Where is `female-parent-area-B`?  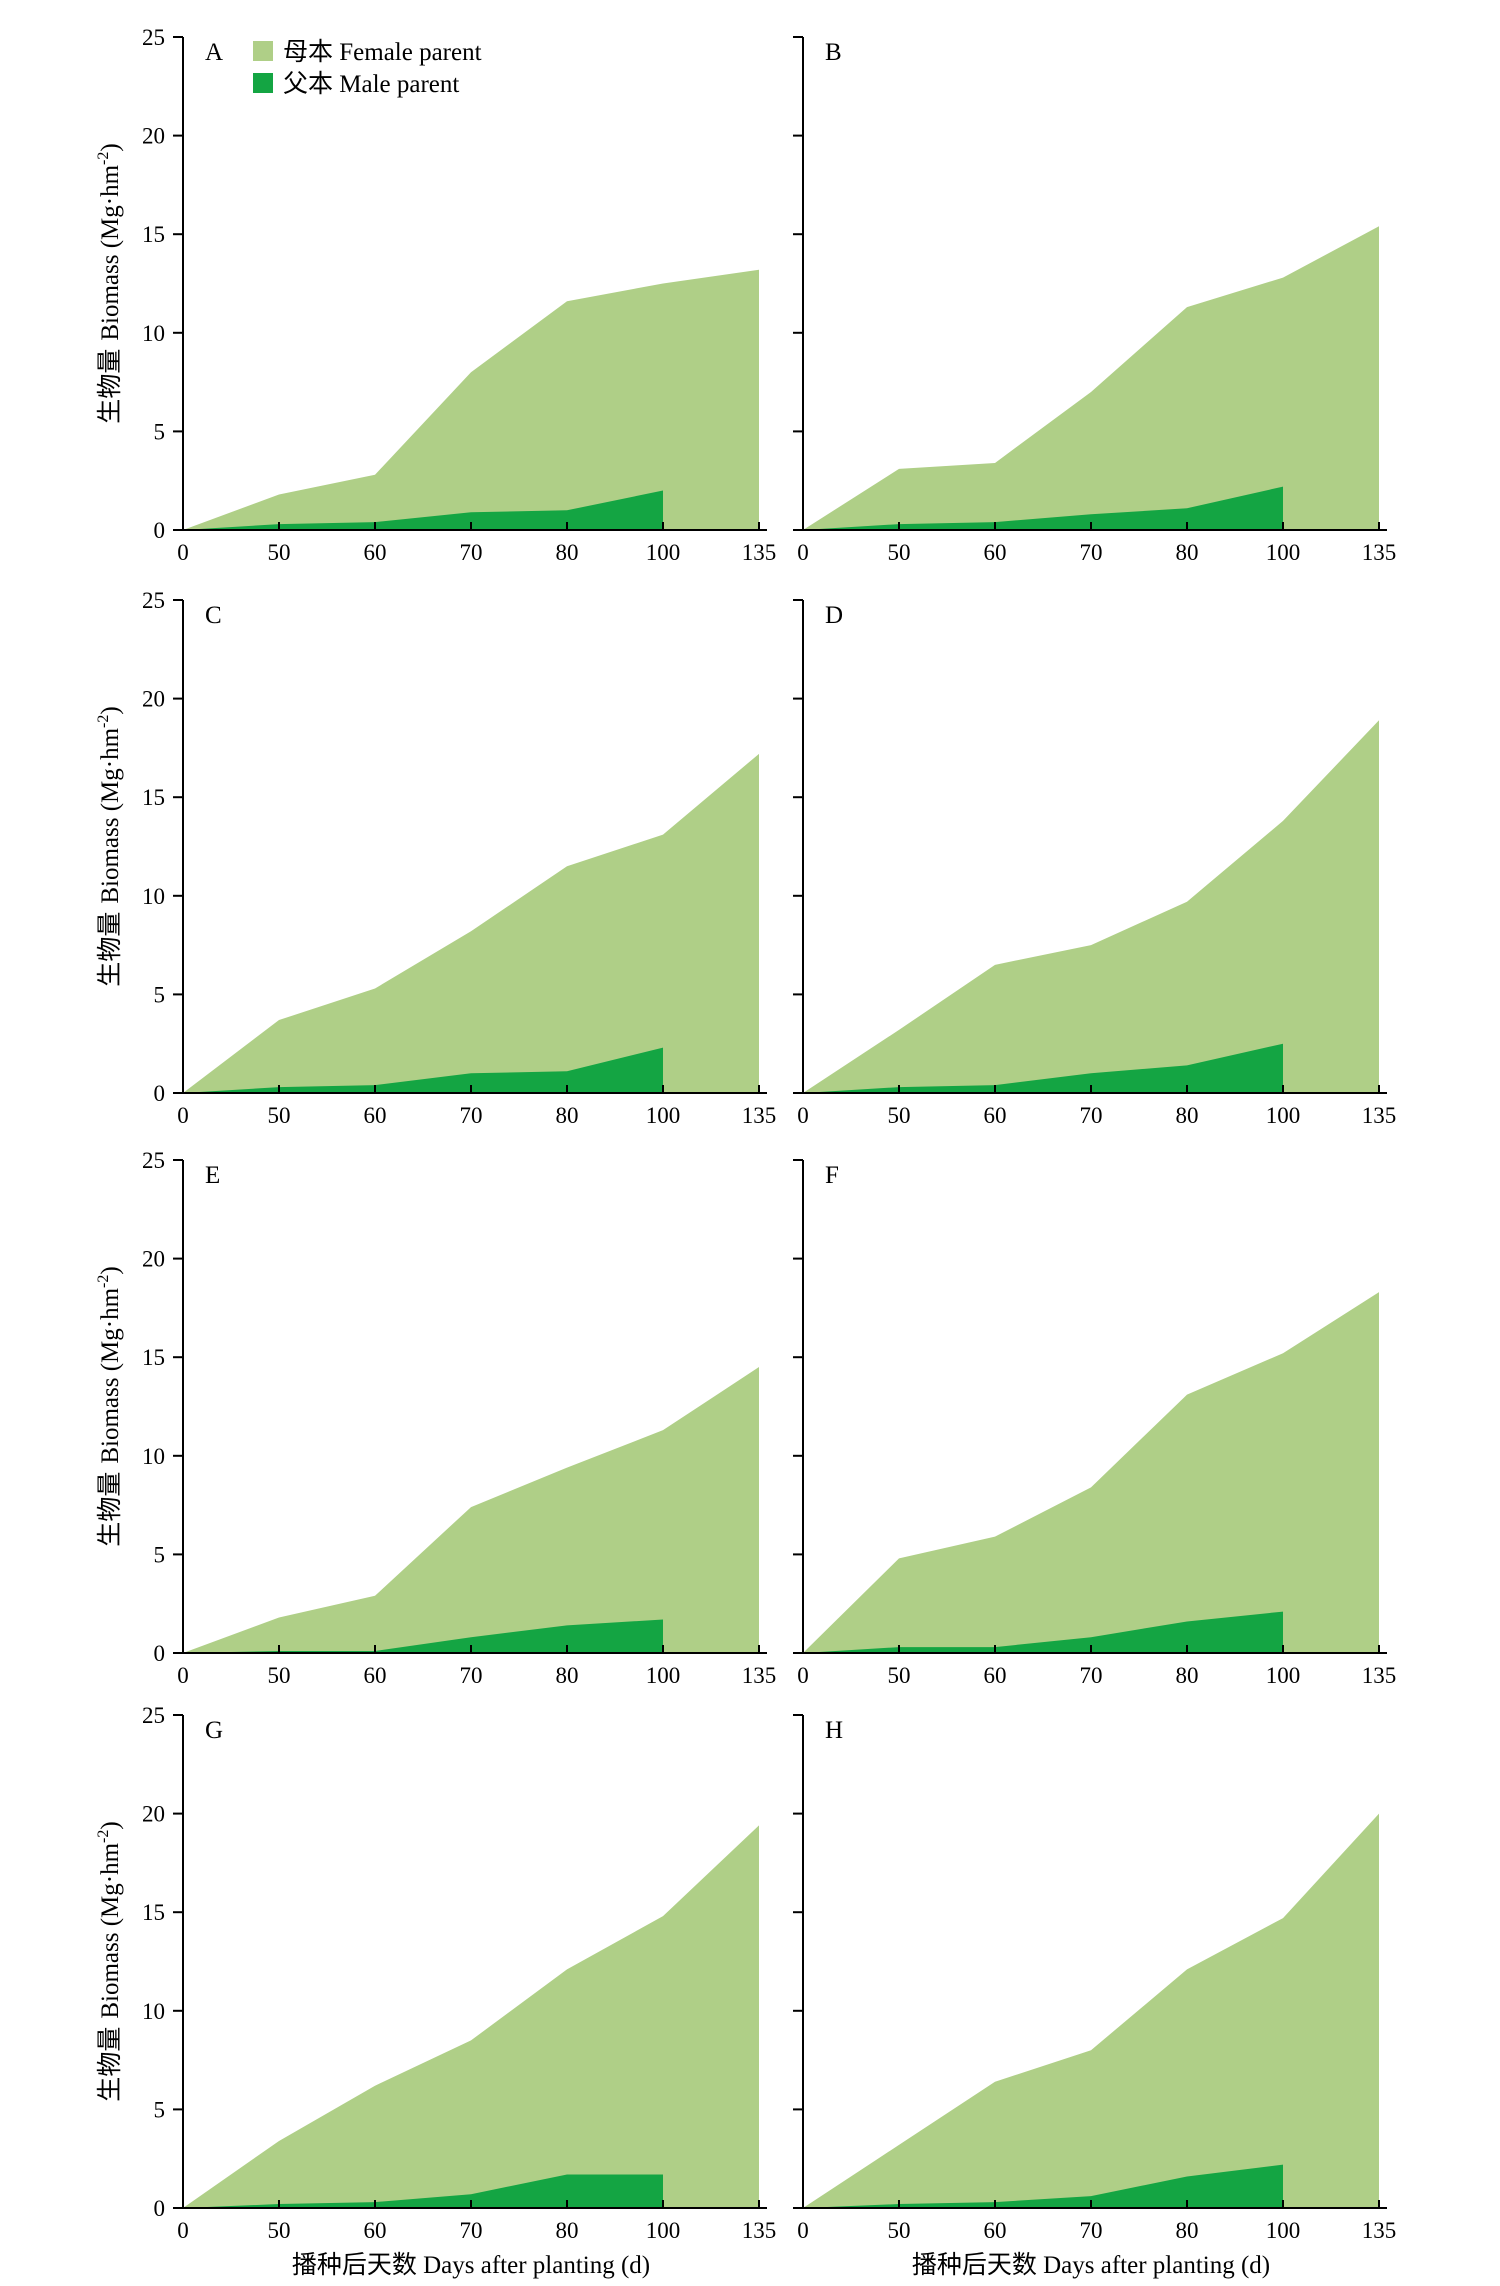 female-parent-area-B is located at coordinates (1091, 378).